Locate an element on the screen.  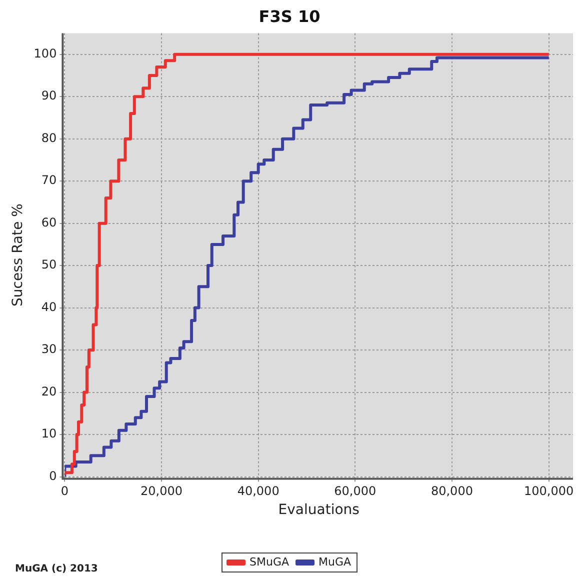
y-tick-label: 30 is located at coordinates (49, 349).